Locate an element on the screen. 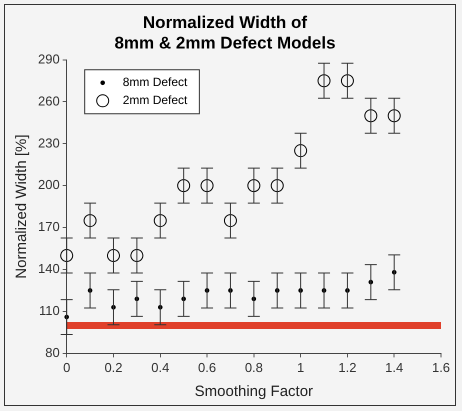  x-tick-label: 0.2 is located at coordinates (113, 367).